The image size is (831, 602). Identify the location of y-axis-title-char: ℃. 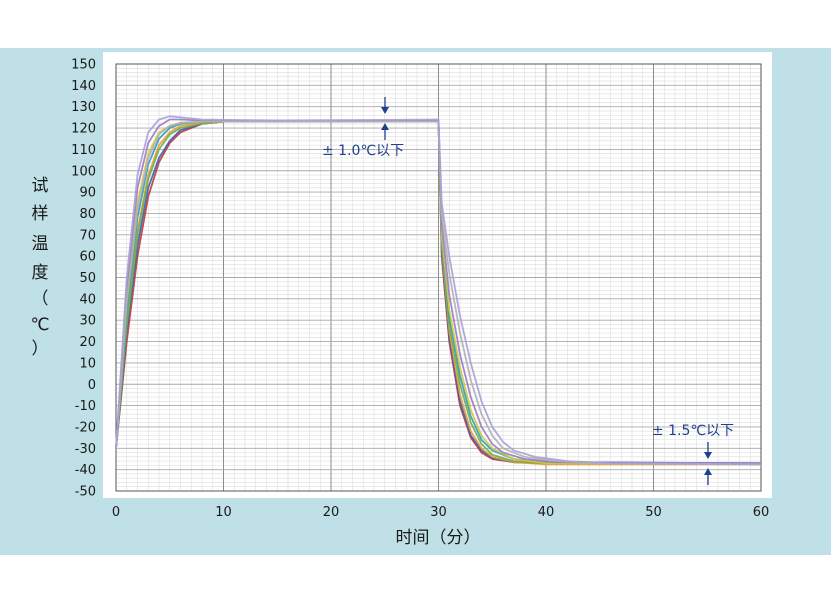
(39, 325).